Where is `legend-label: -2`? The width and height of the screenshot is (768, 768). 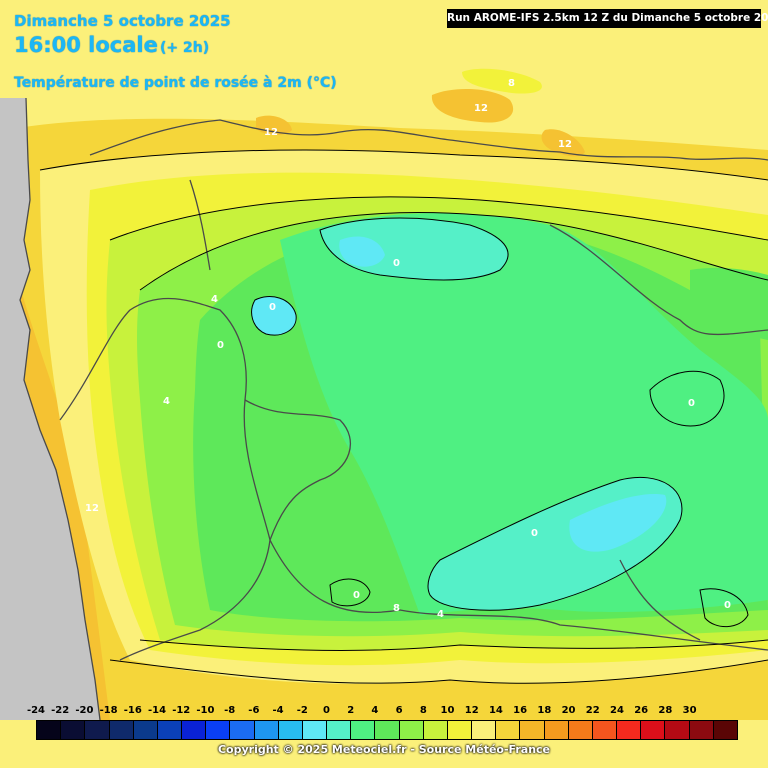 legend-label: -2 is located at coordinates (302, 710).